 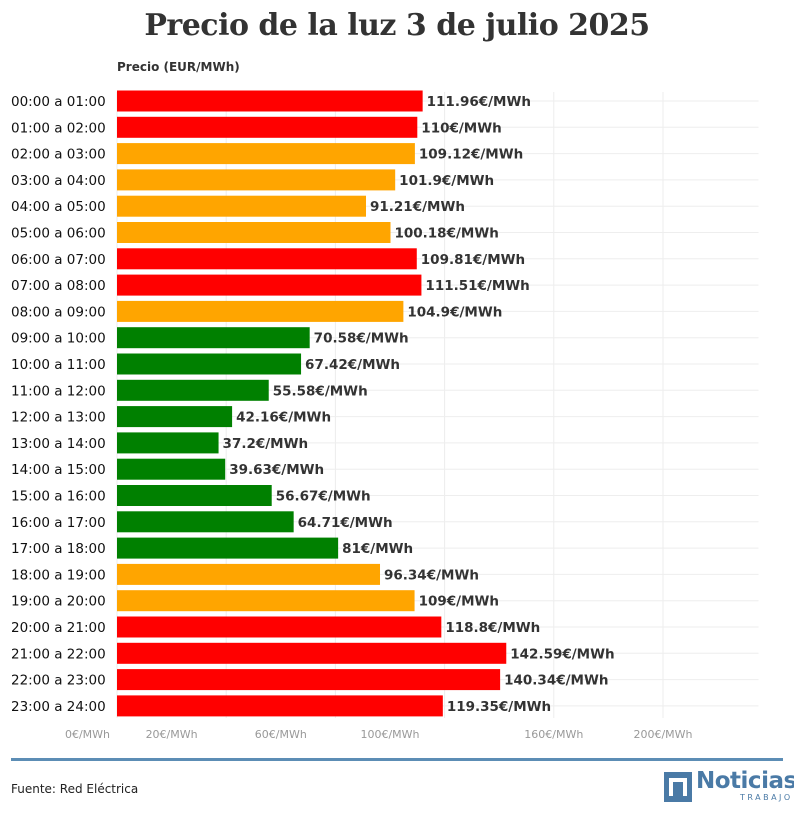 I want to click on category-label: 07:00 a 08:00, so click(x=58, y=286).